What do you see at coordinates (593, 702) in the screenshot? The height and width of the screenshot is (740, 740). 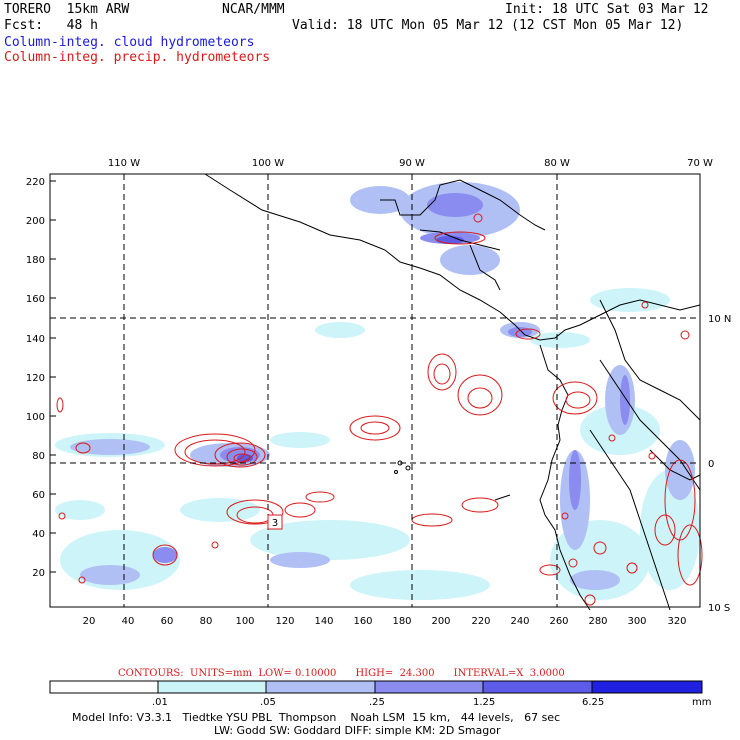 I see `colorbar-label: 6.25` at bounding box center [593, 702].